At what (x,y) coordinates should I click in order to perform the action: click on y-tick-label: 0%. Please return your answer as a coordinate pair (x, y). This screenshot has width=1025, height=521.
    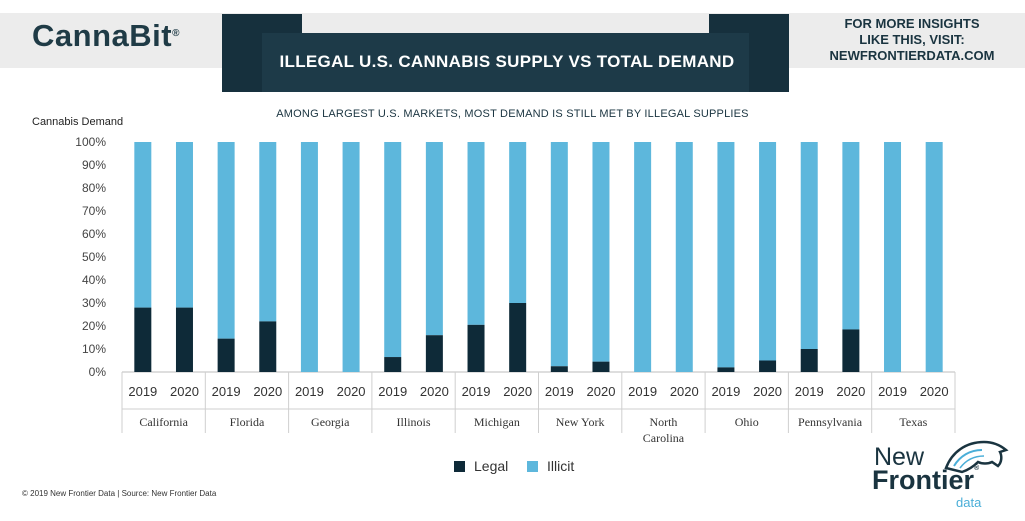
    Looking at the image, I should click on (98, 372).